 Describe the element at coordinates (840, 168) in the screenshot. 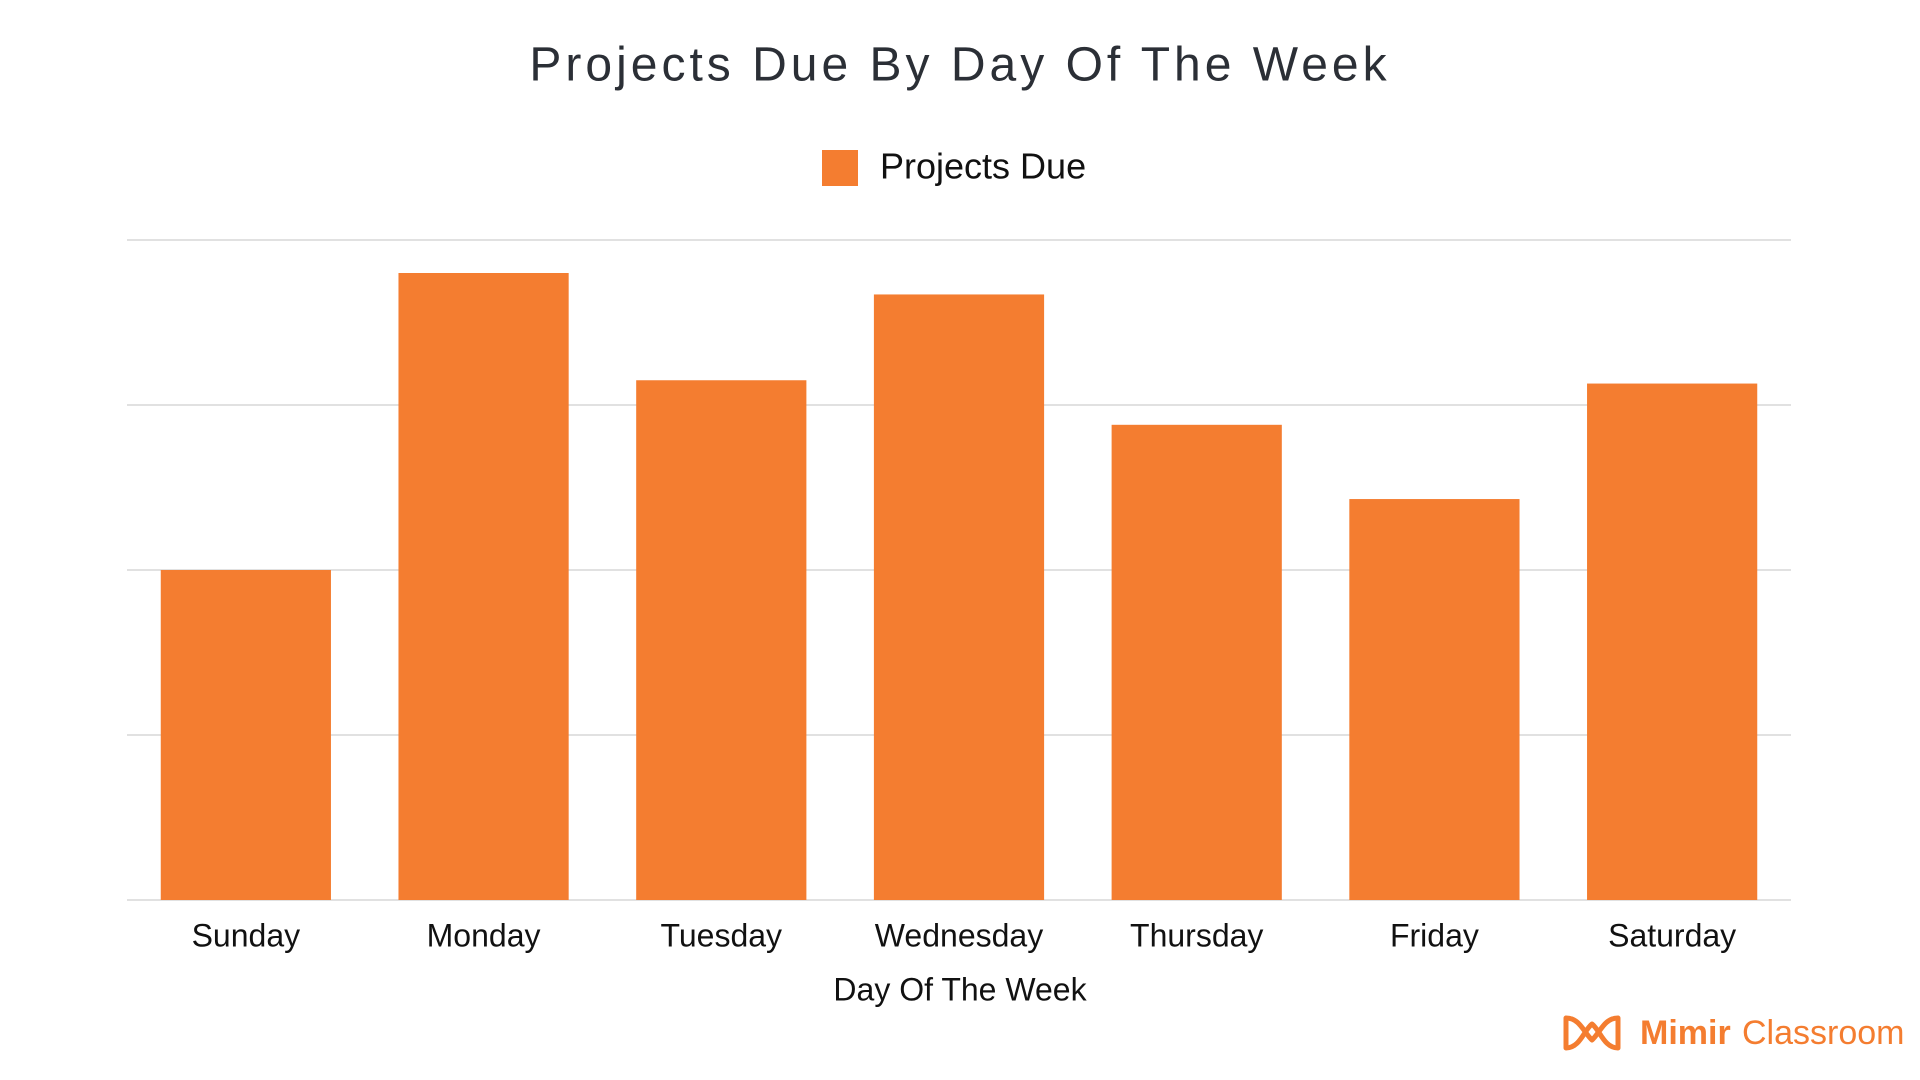

I see `legend-swatch` at that location.